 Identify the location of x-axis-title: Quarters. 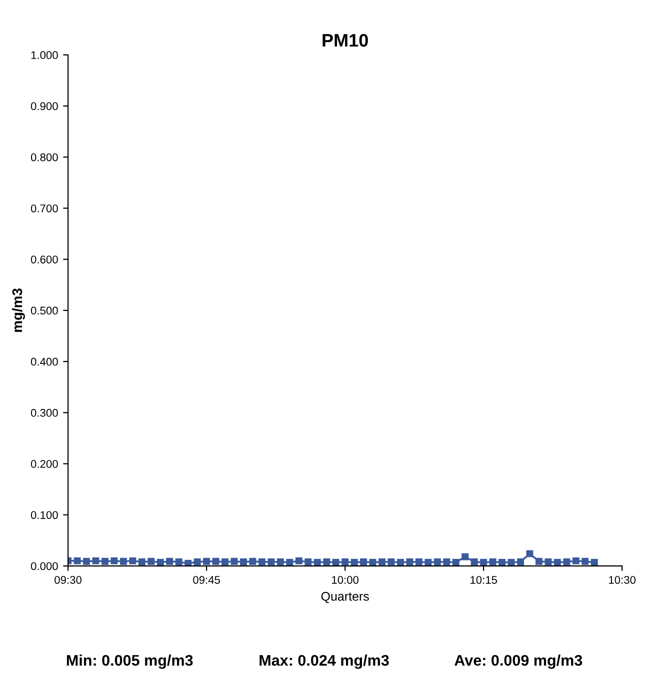
(345, 598).